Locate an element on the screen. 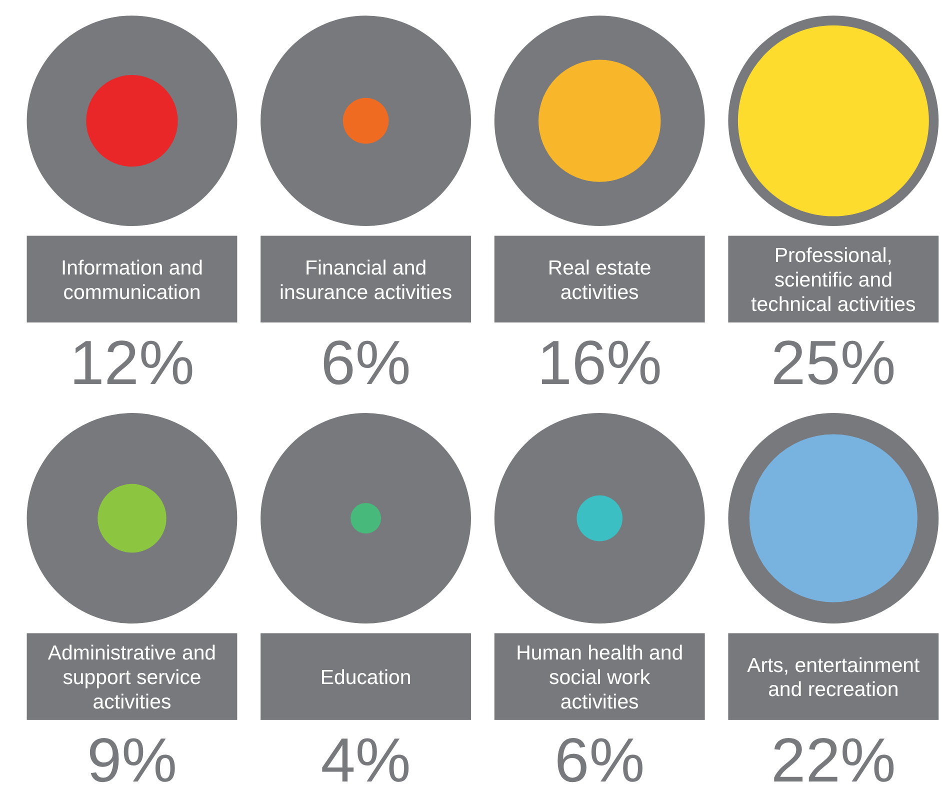  data-label: 16% is located at coordinates (599, 363).